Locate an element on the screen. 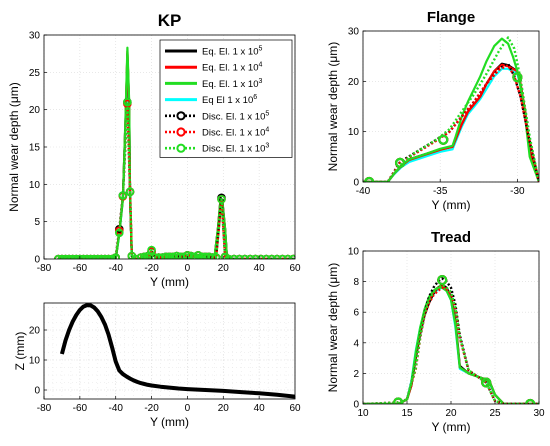  profile-x-tick-label-4: 0 is located at coordinates (188, 408).